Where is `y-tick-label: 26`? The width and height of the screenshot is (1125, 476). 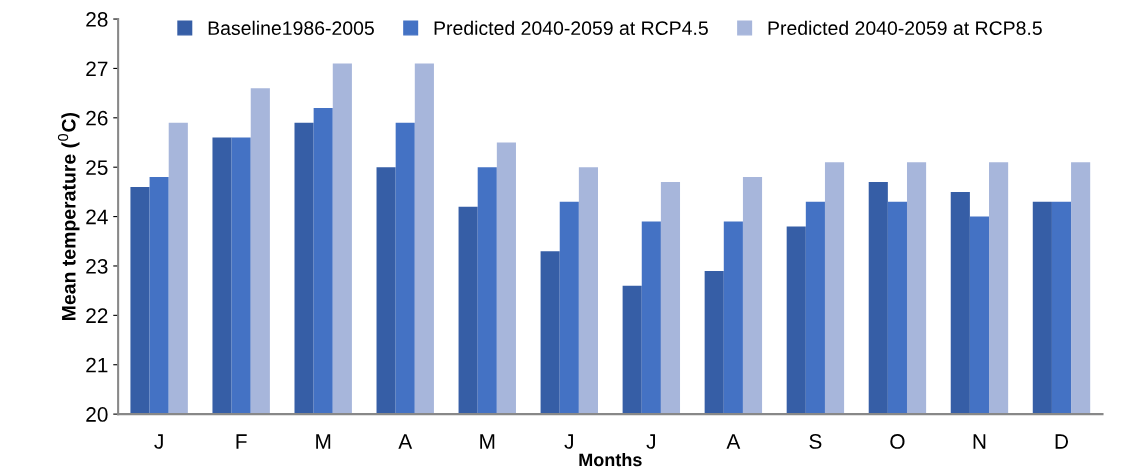
y-tick-label: 26 is located at coordinates (97, 118).